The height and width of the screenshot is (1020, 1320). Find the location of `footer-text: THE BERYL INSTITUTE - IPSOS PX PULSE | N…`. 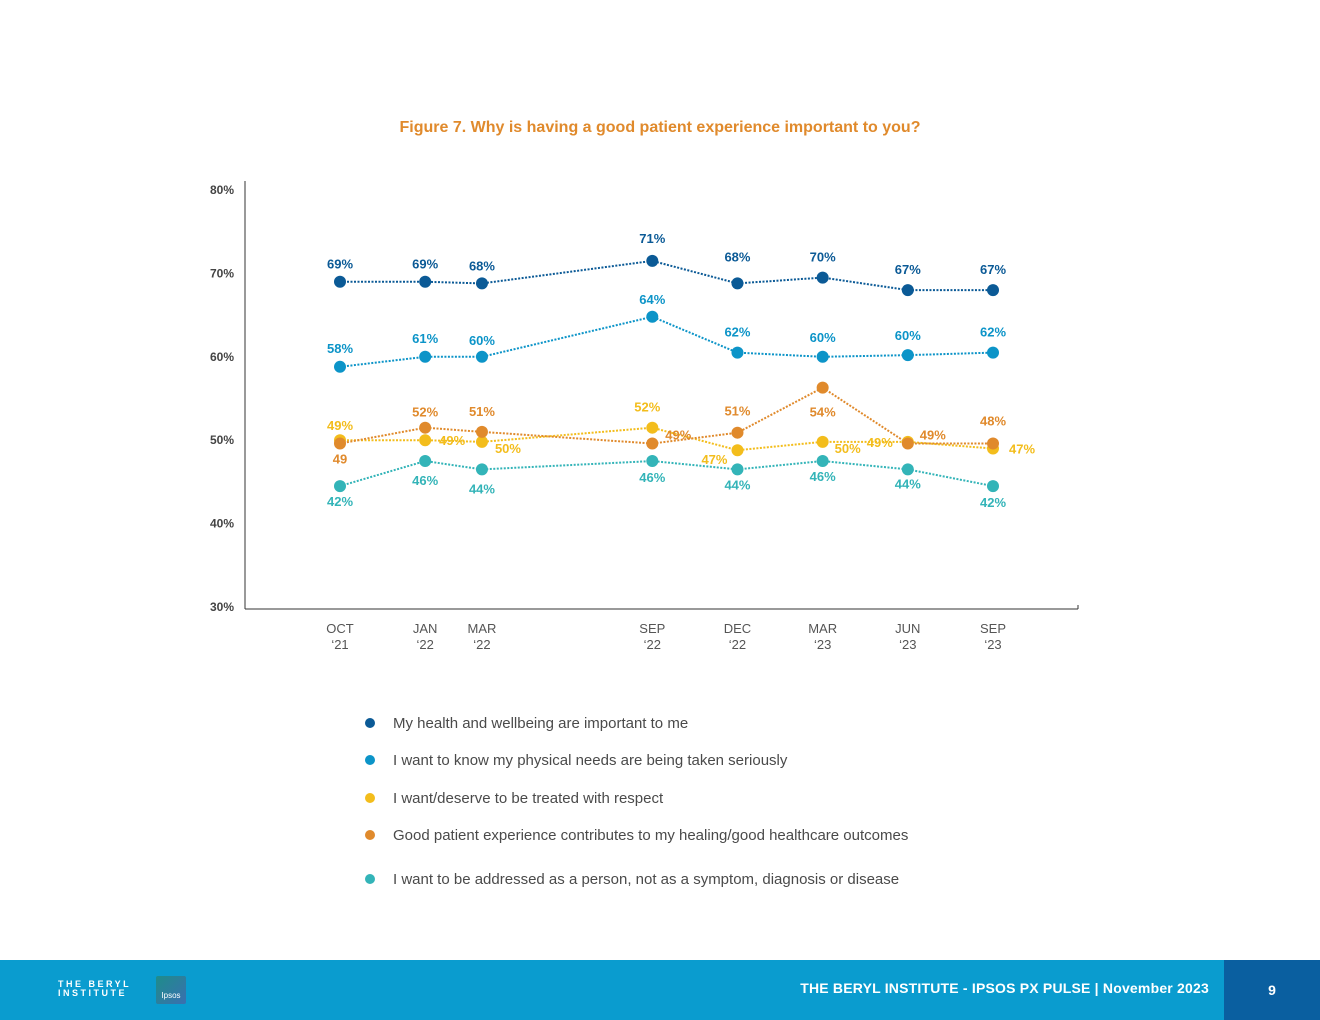

footer-text: THE BERYL INSTITUTE - IPSOS PX PULSE | N… is located at coordinates (1004, 988).